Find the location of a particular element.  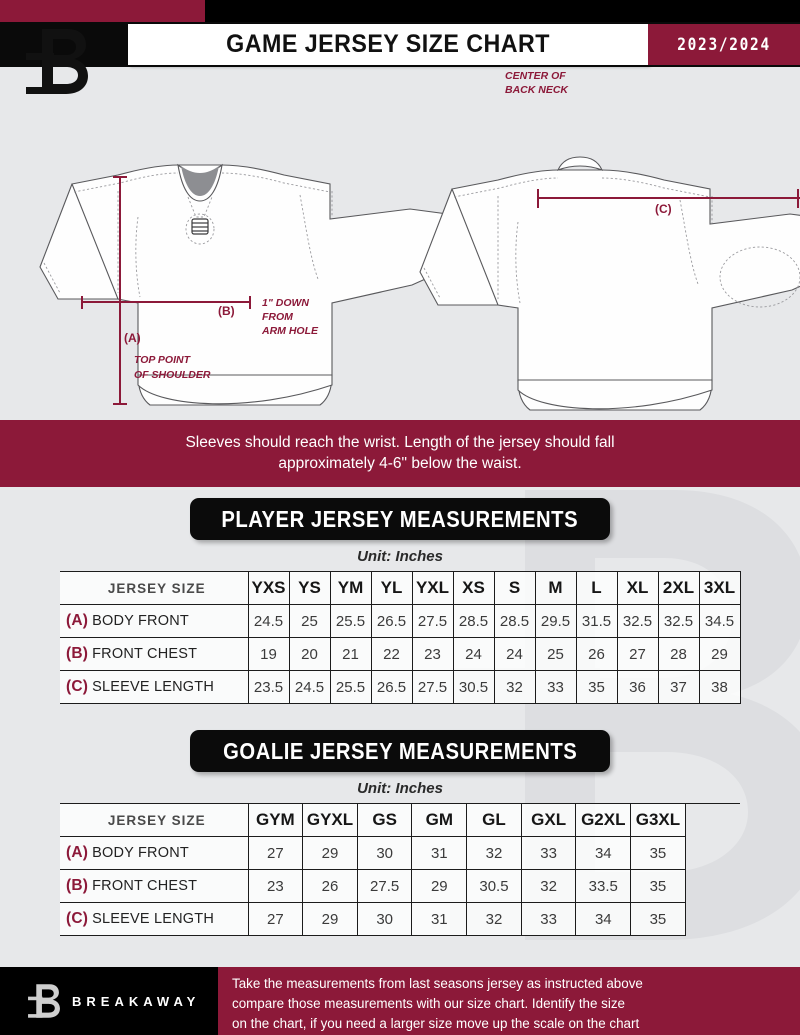

column-header-gyxl: GYXL is located at coordinates (330, 820).